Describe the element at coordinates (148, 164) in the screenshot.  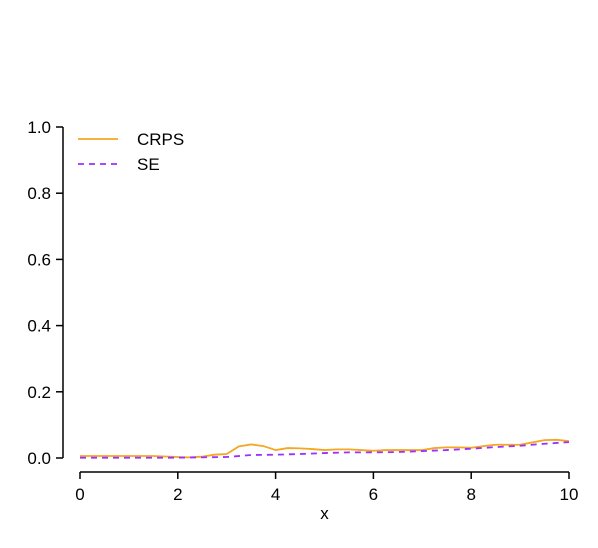
I see `legend-label-se: SE` at that location.